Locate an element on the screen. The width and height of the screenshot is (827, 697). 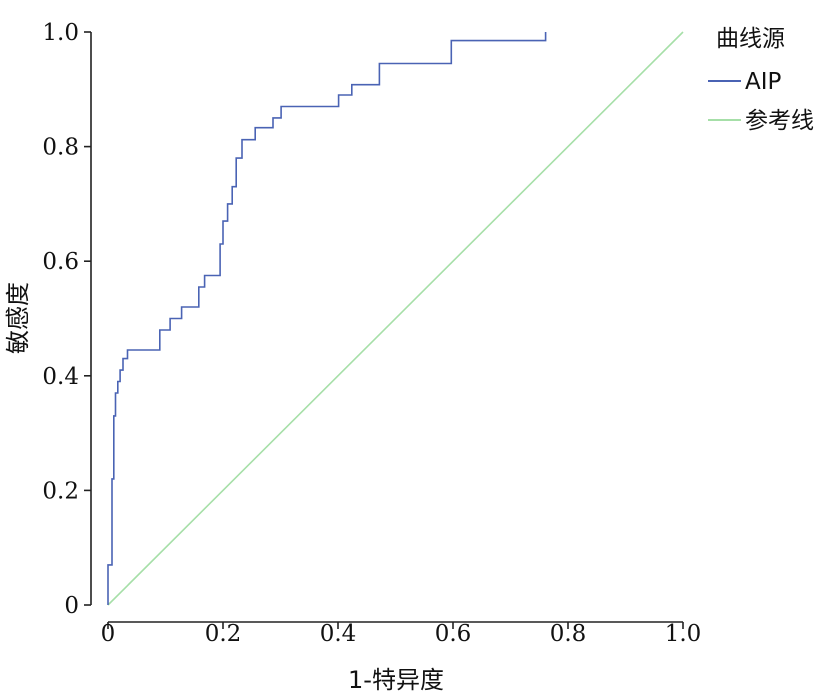
x-tick-label: 0 is located at coordinates (108, 634).